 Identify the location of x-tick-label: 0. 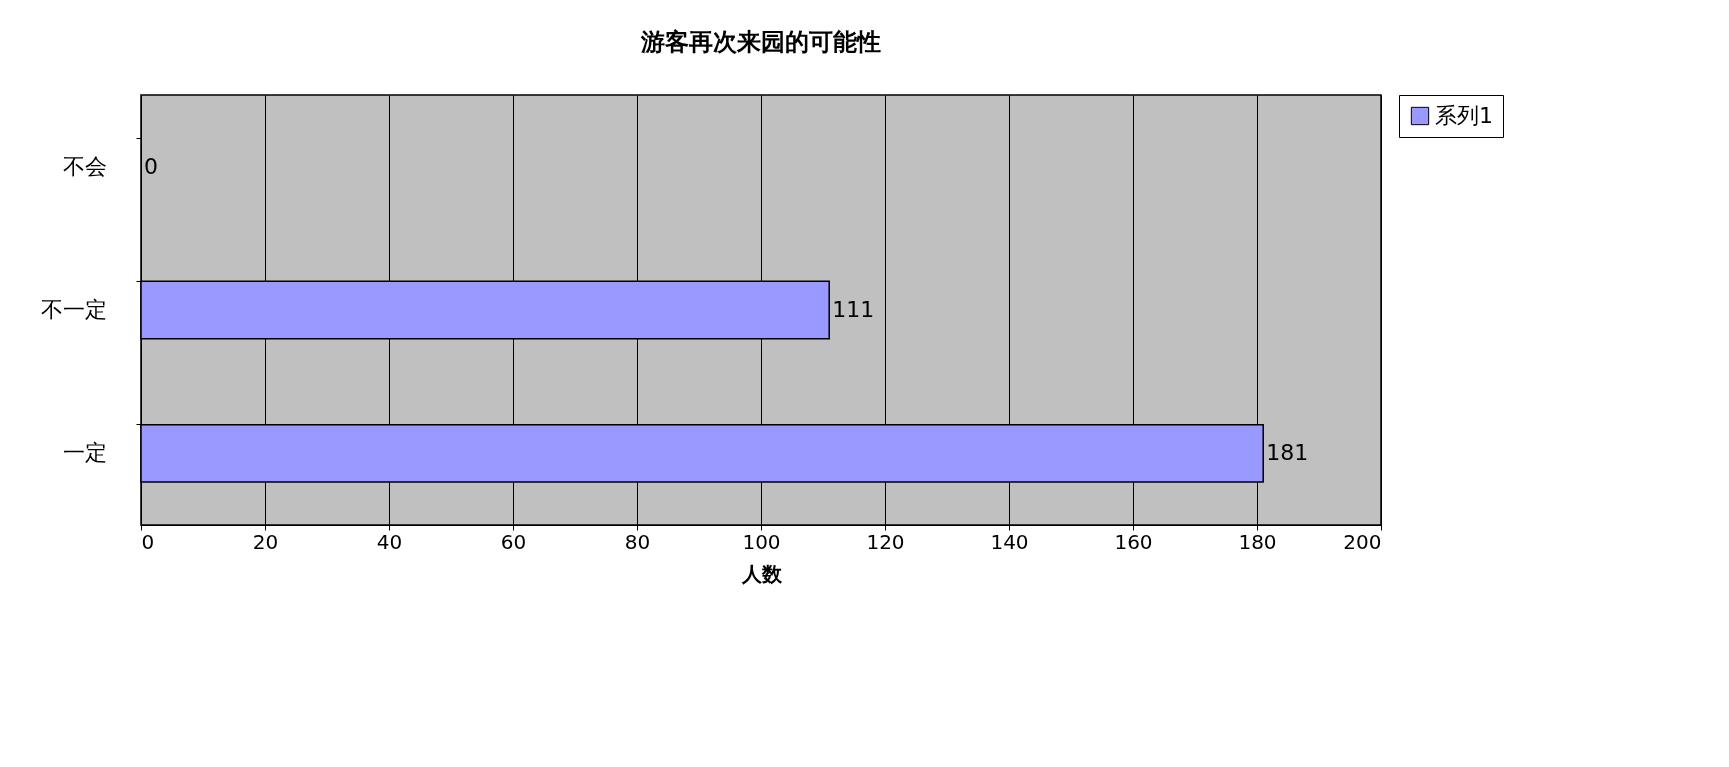
(148, 541).